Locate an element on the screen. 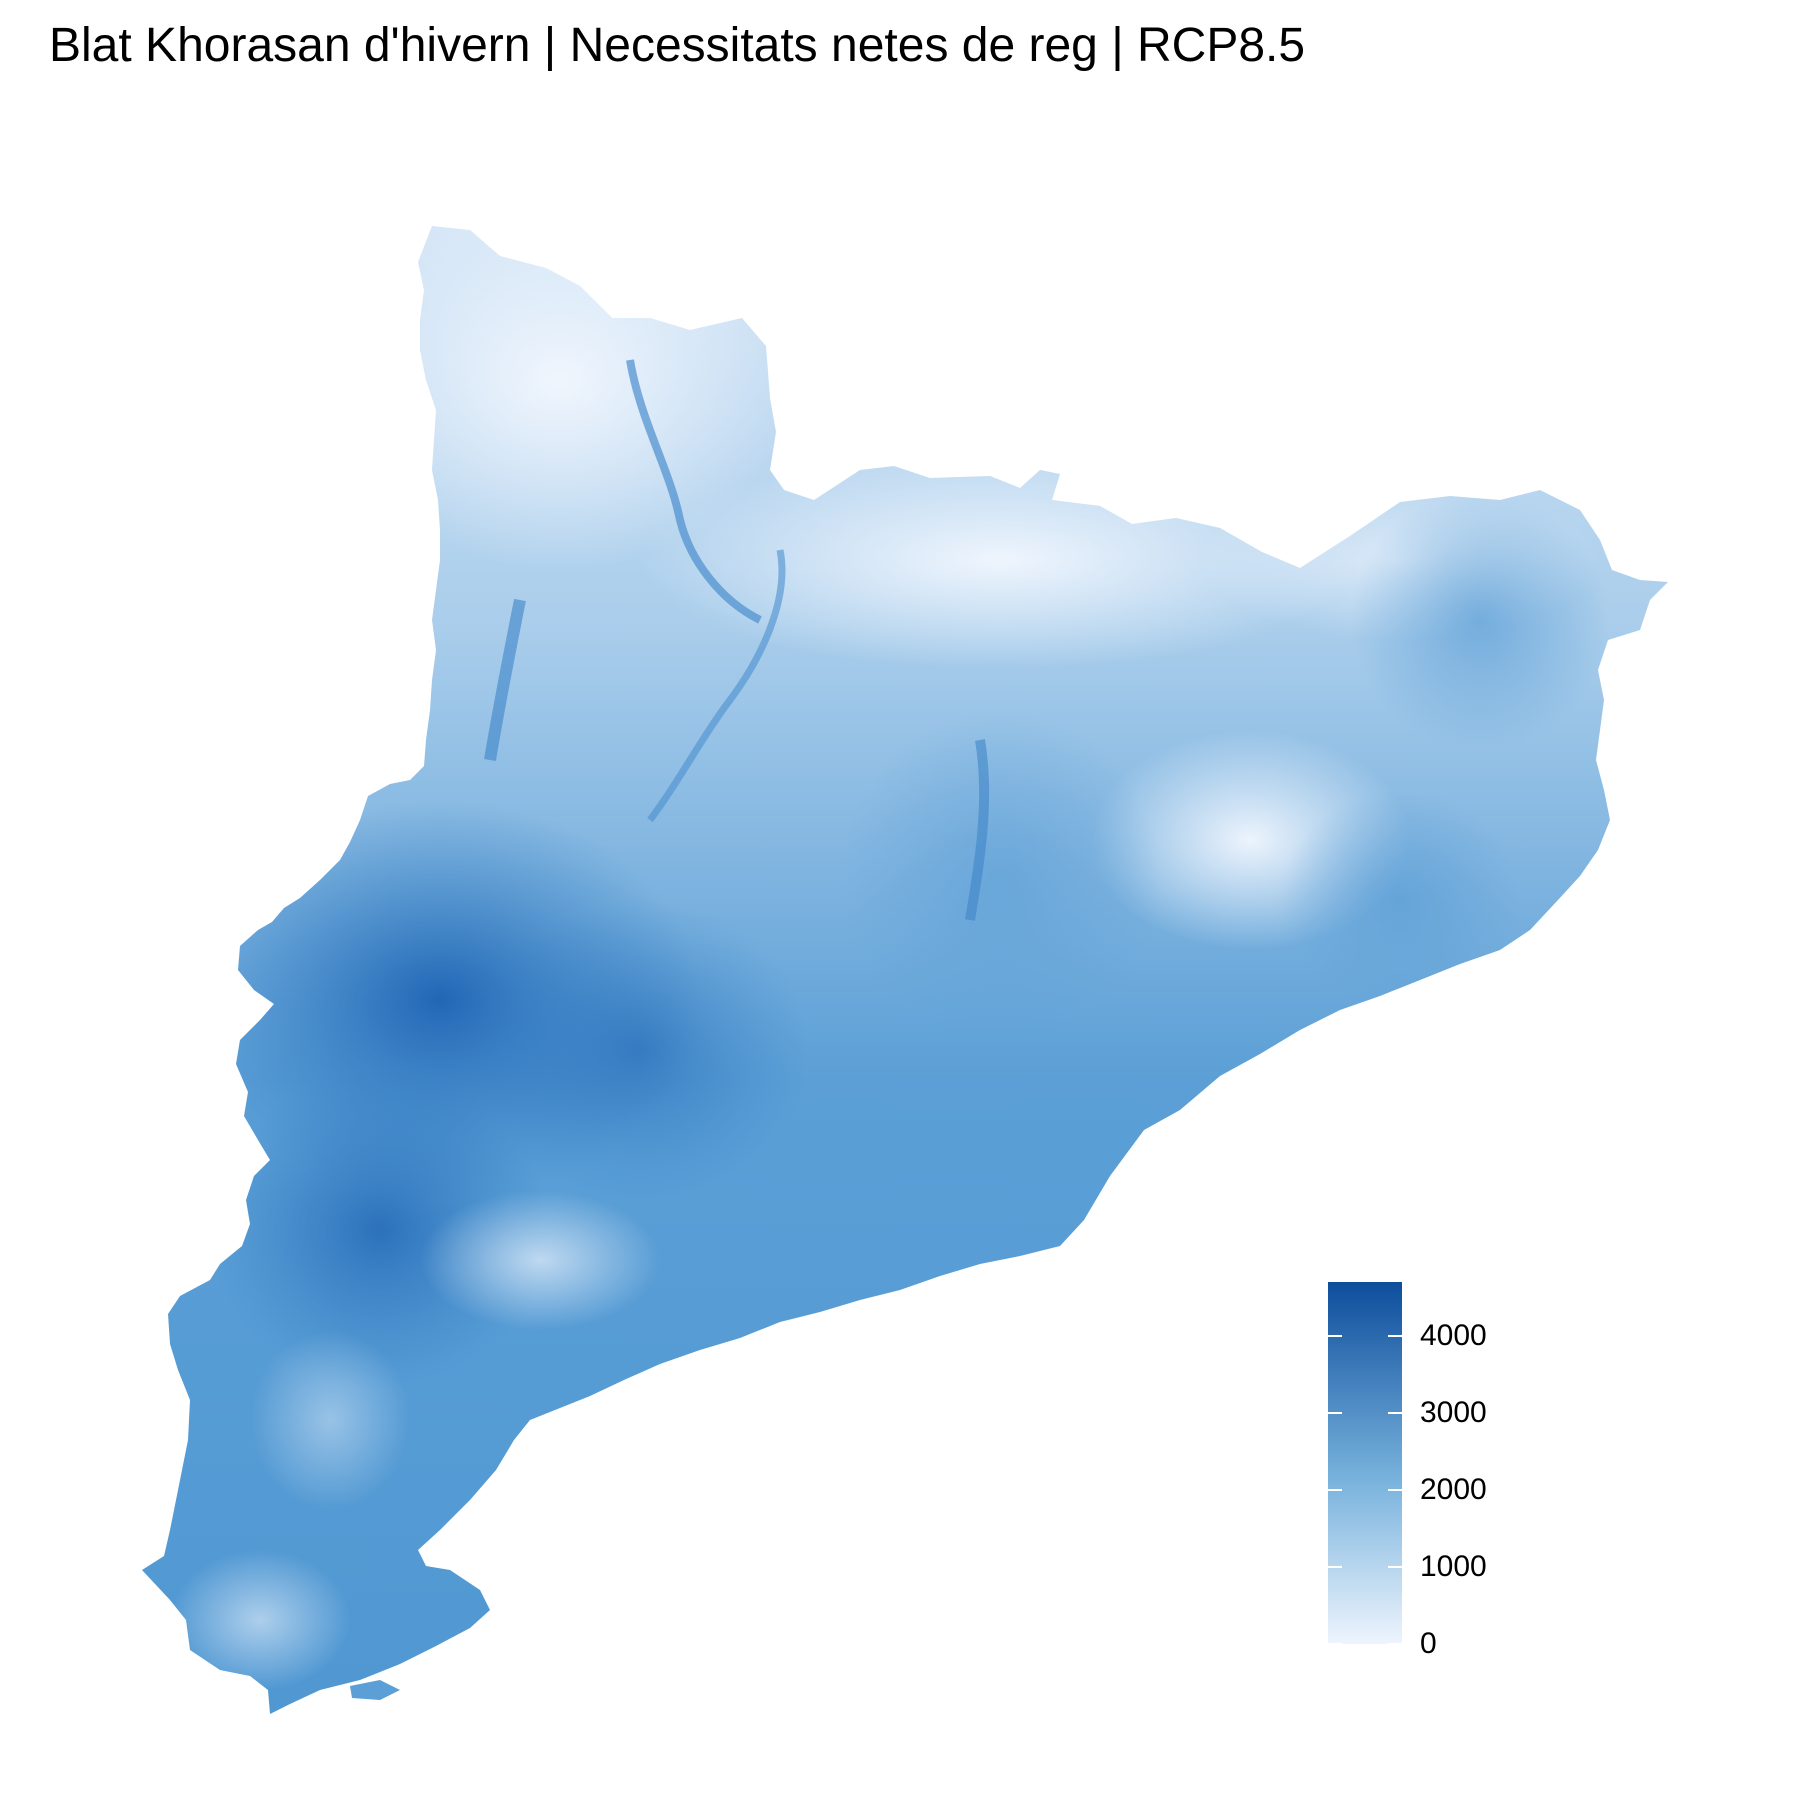 Image resolution: width=1800 pixels, height=1800 pixels. legend-tick-label: 4000 is located at coordinates (1453, 1335).